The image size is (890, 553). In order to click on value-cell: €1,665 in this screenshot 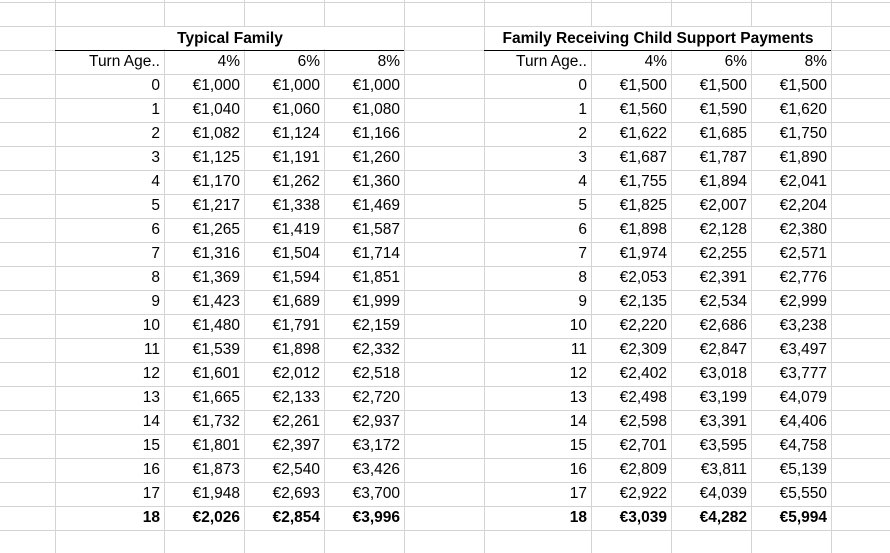, I will do `click(216, 397)`.